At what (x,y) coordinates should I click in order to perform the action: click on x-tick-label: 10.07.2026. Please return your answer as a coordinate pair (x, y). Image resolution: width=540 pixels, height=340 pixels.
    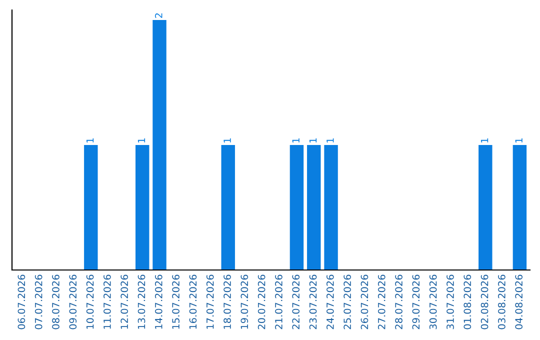
    Looking at the image, I should click on (90, 301).